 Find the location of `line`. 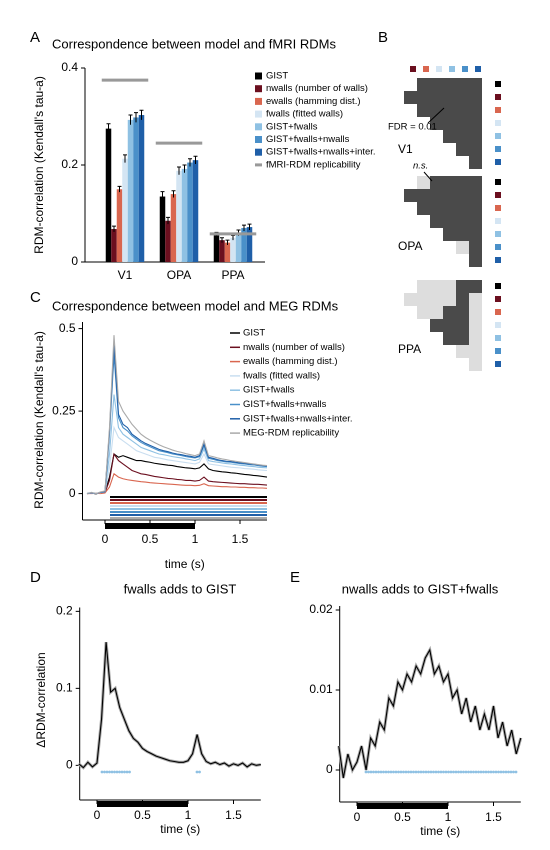

line is located at coordinates (430, 713).